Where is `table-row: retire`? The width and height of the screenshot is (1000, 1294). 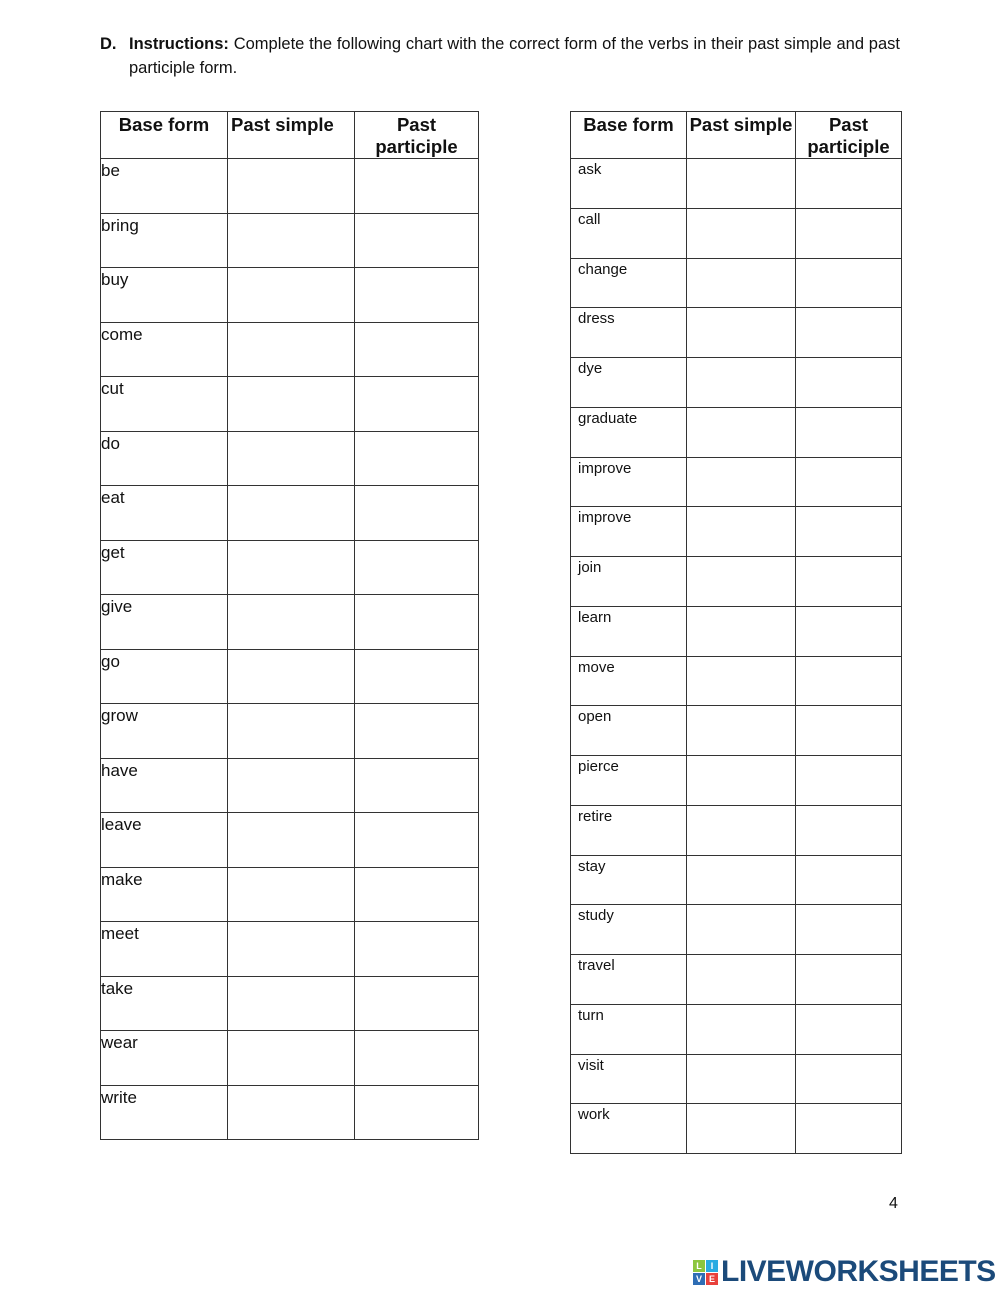
table-row: retire is located at coordinates (736, 830).